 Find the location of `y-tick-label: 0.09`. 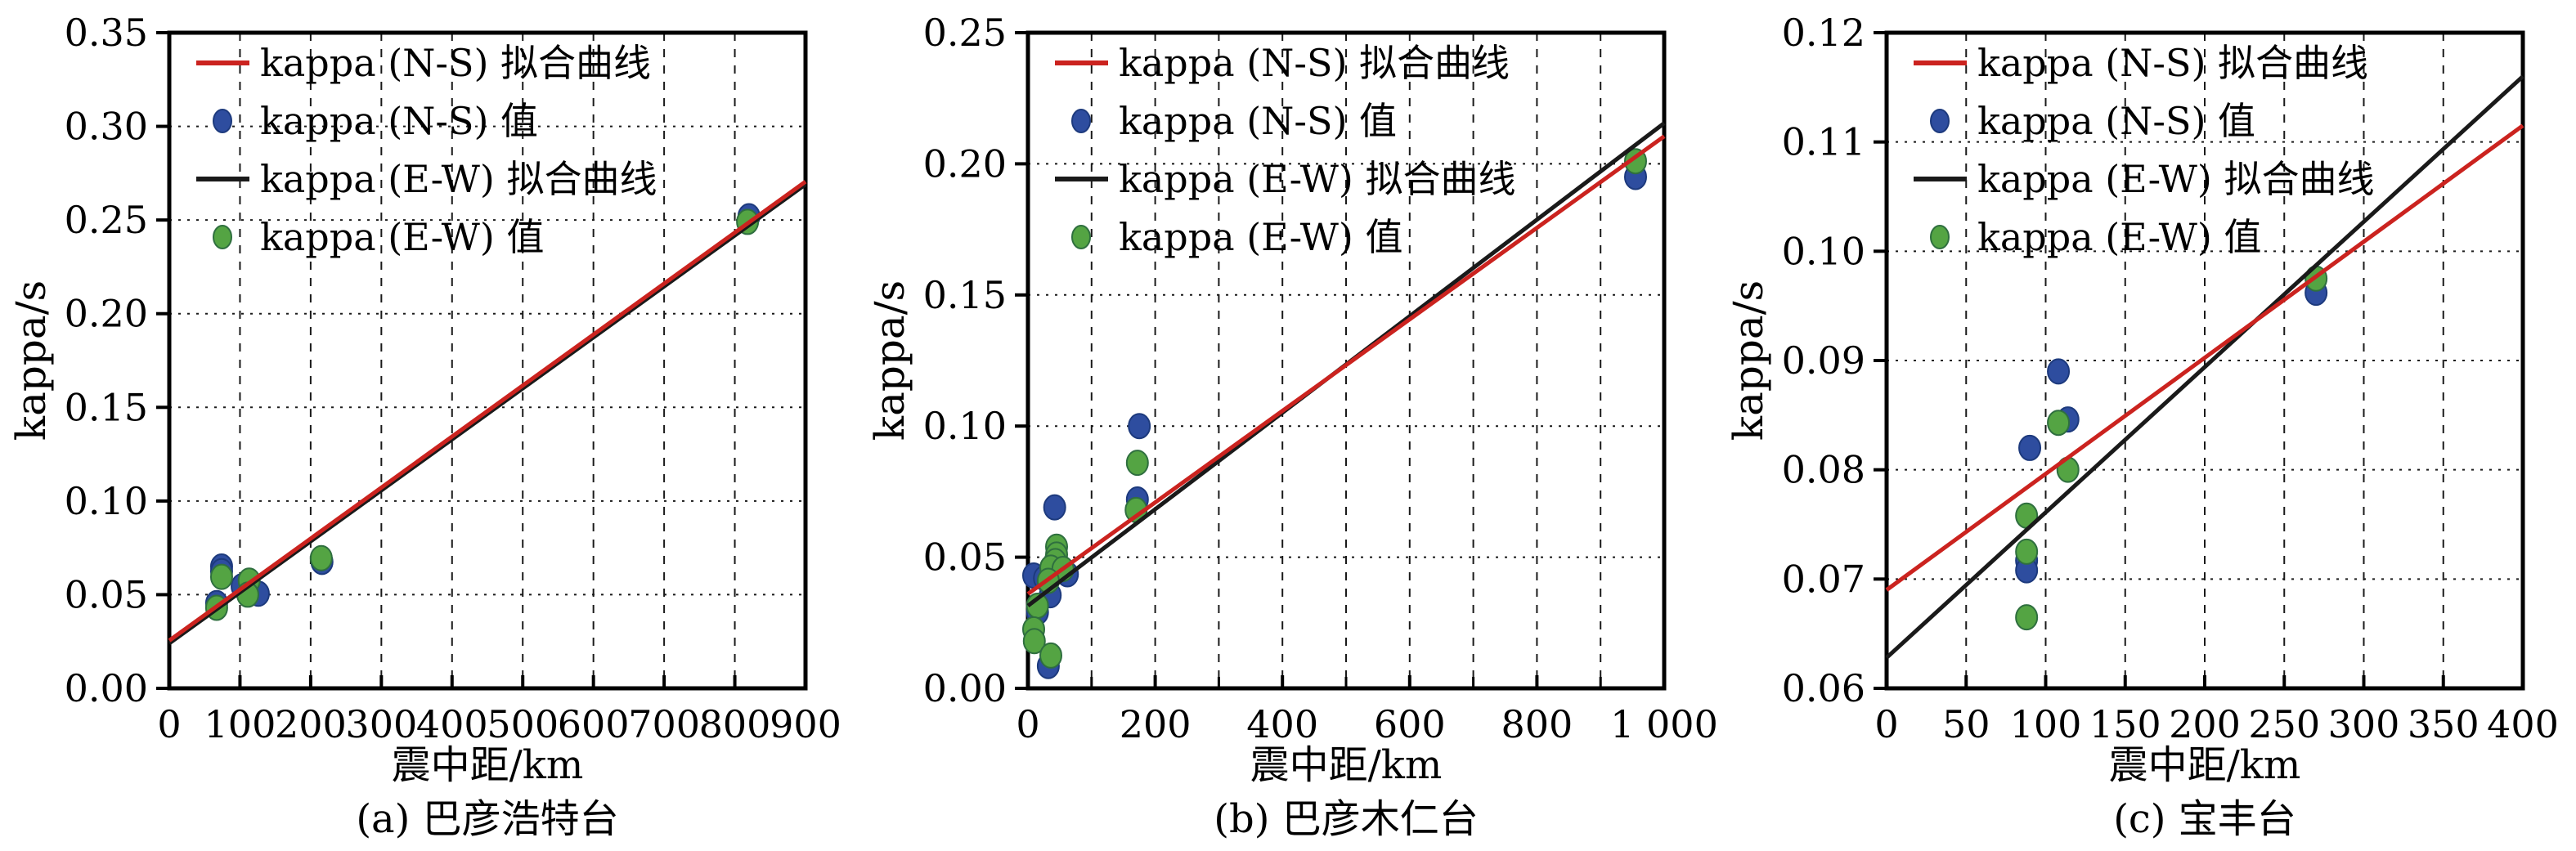

y-tick-label: 0.09 is located at coordinates (1824, 360).